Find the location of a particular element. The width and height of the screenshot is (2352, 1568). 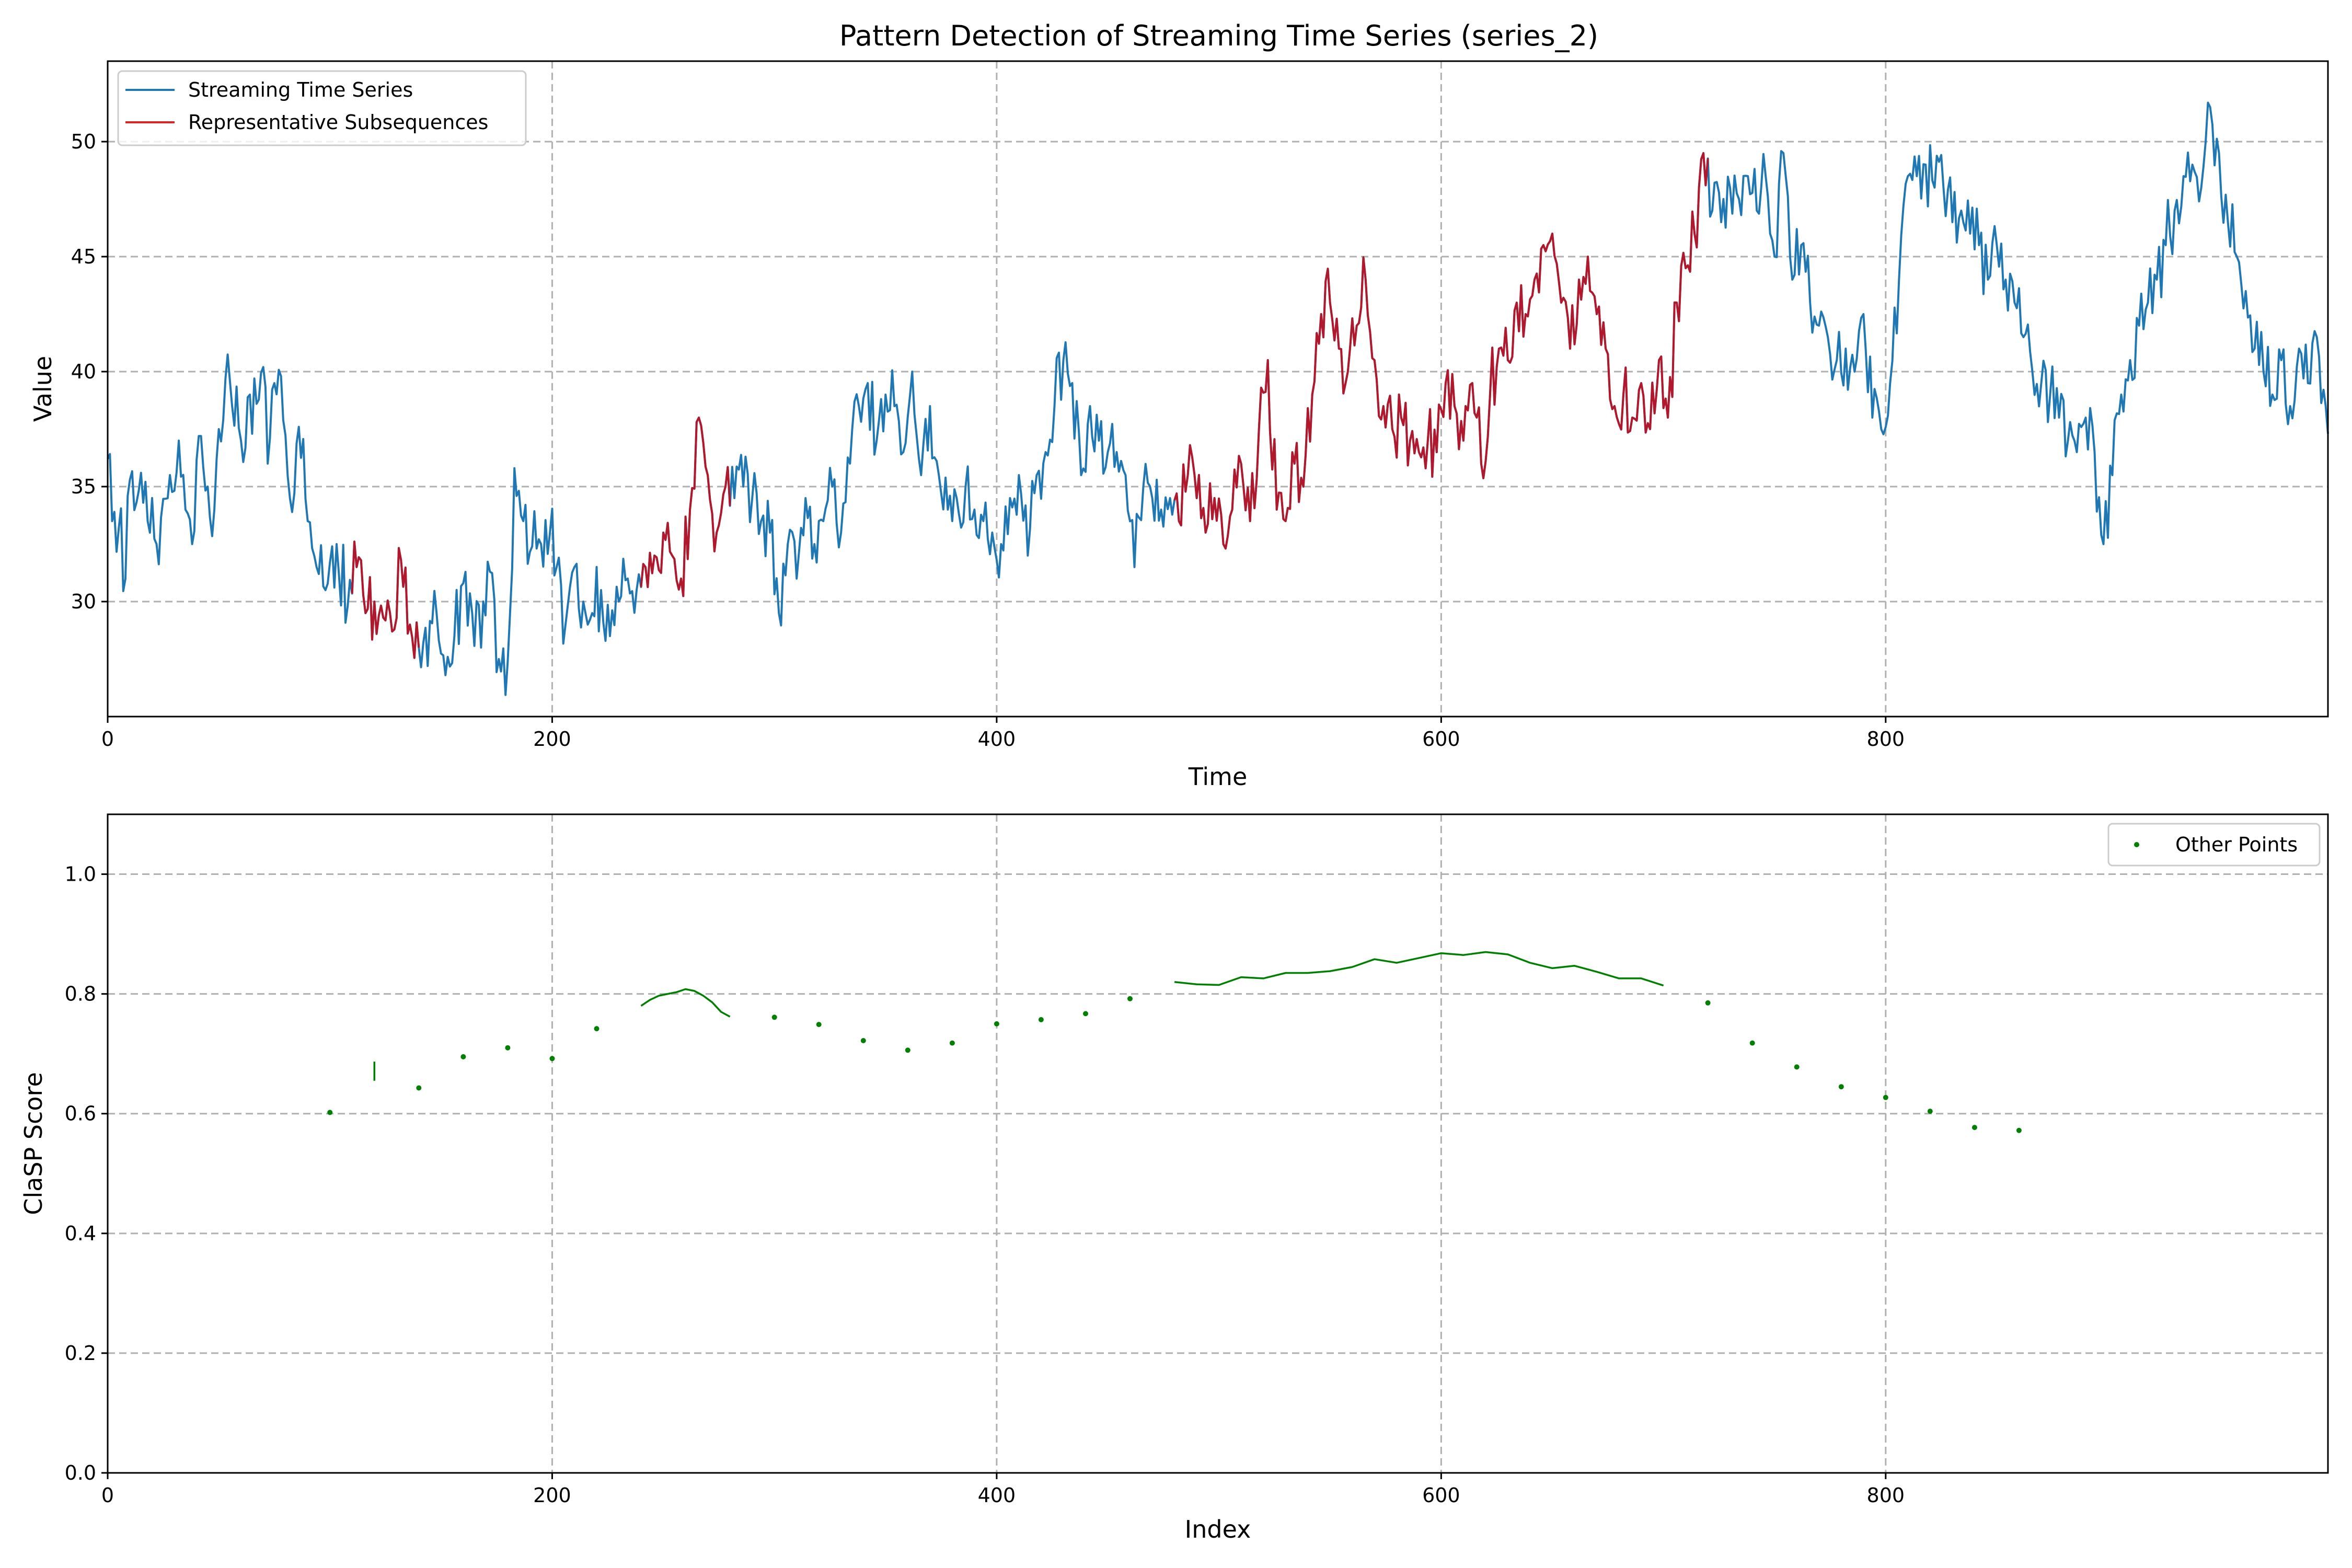

top-x-tick-label: 400 is located at coordinates (997, 739).